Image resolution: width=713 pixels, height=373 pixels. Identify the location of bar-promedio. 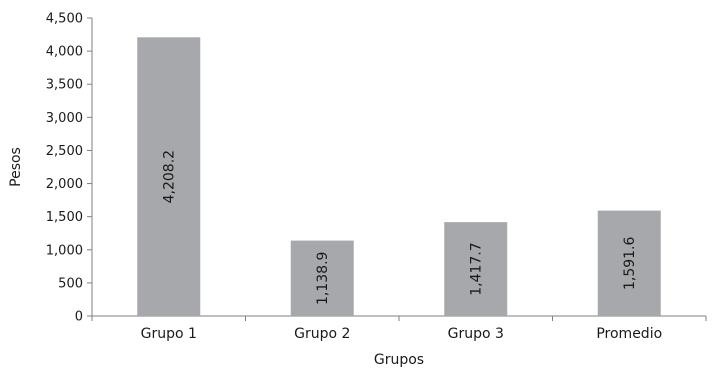
(629, 263).